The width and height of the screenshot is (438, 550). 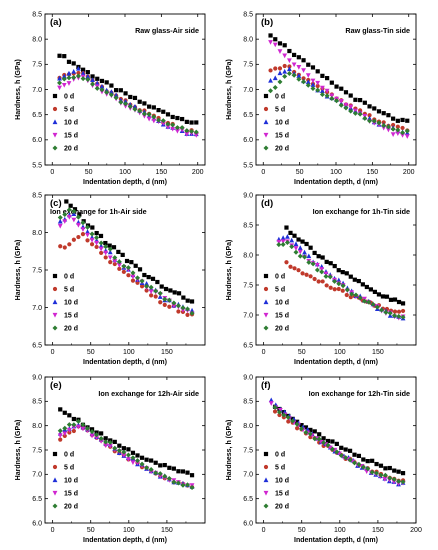 What do you see at coordinates (198, 172) in the screenshot?
I see `x-tick-label: 200` at bounding box center [198, 172].